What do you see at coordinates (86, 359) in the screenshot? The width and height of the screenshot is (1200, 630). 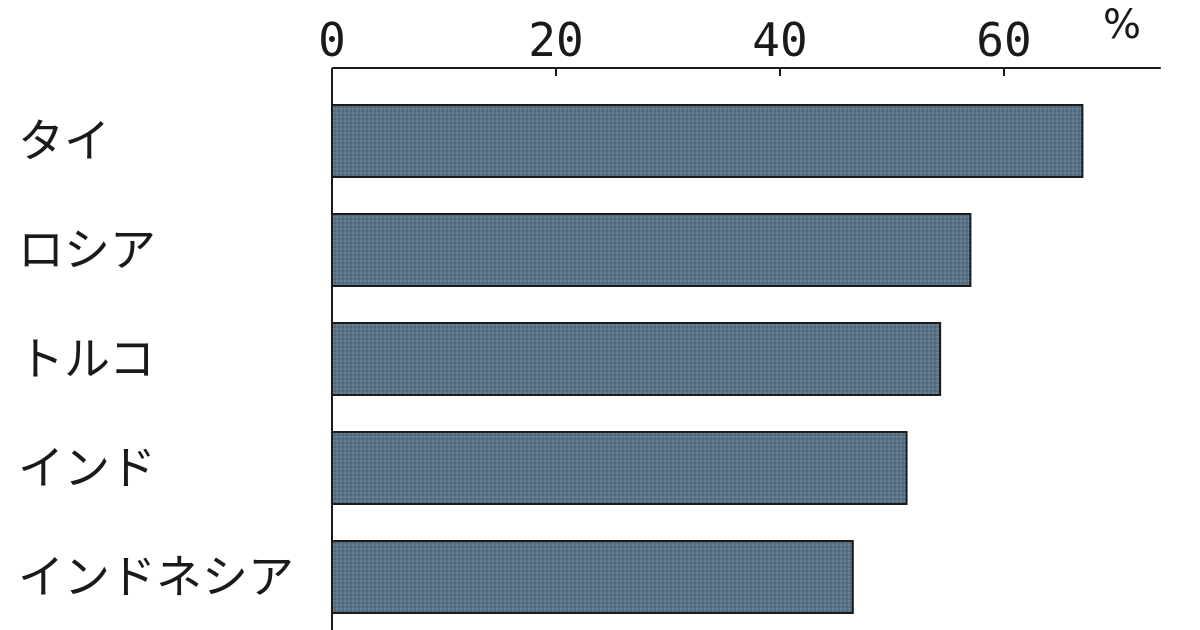 I see `category-label: トルコ` at bounding box center [86, 359].